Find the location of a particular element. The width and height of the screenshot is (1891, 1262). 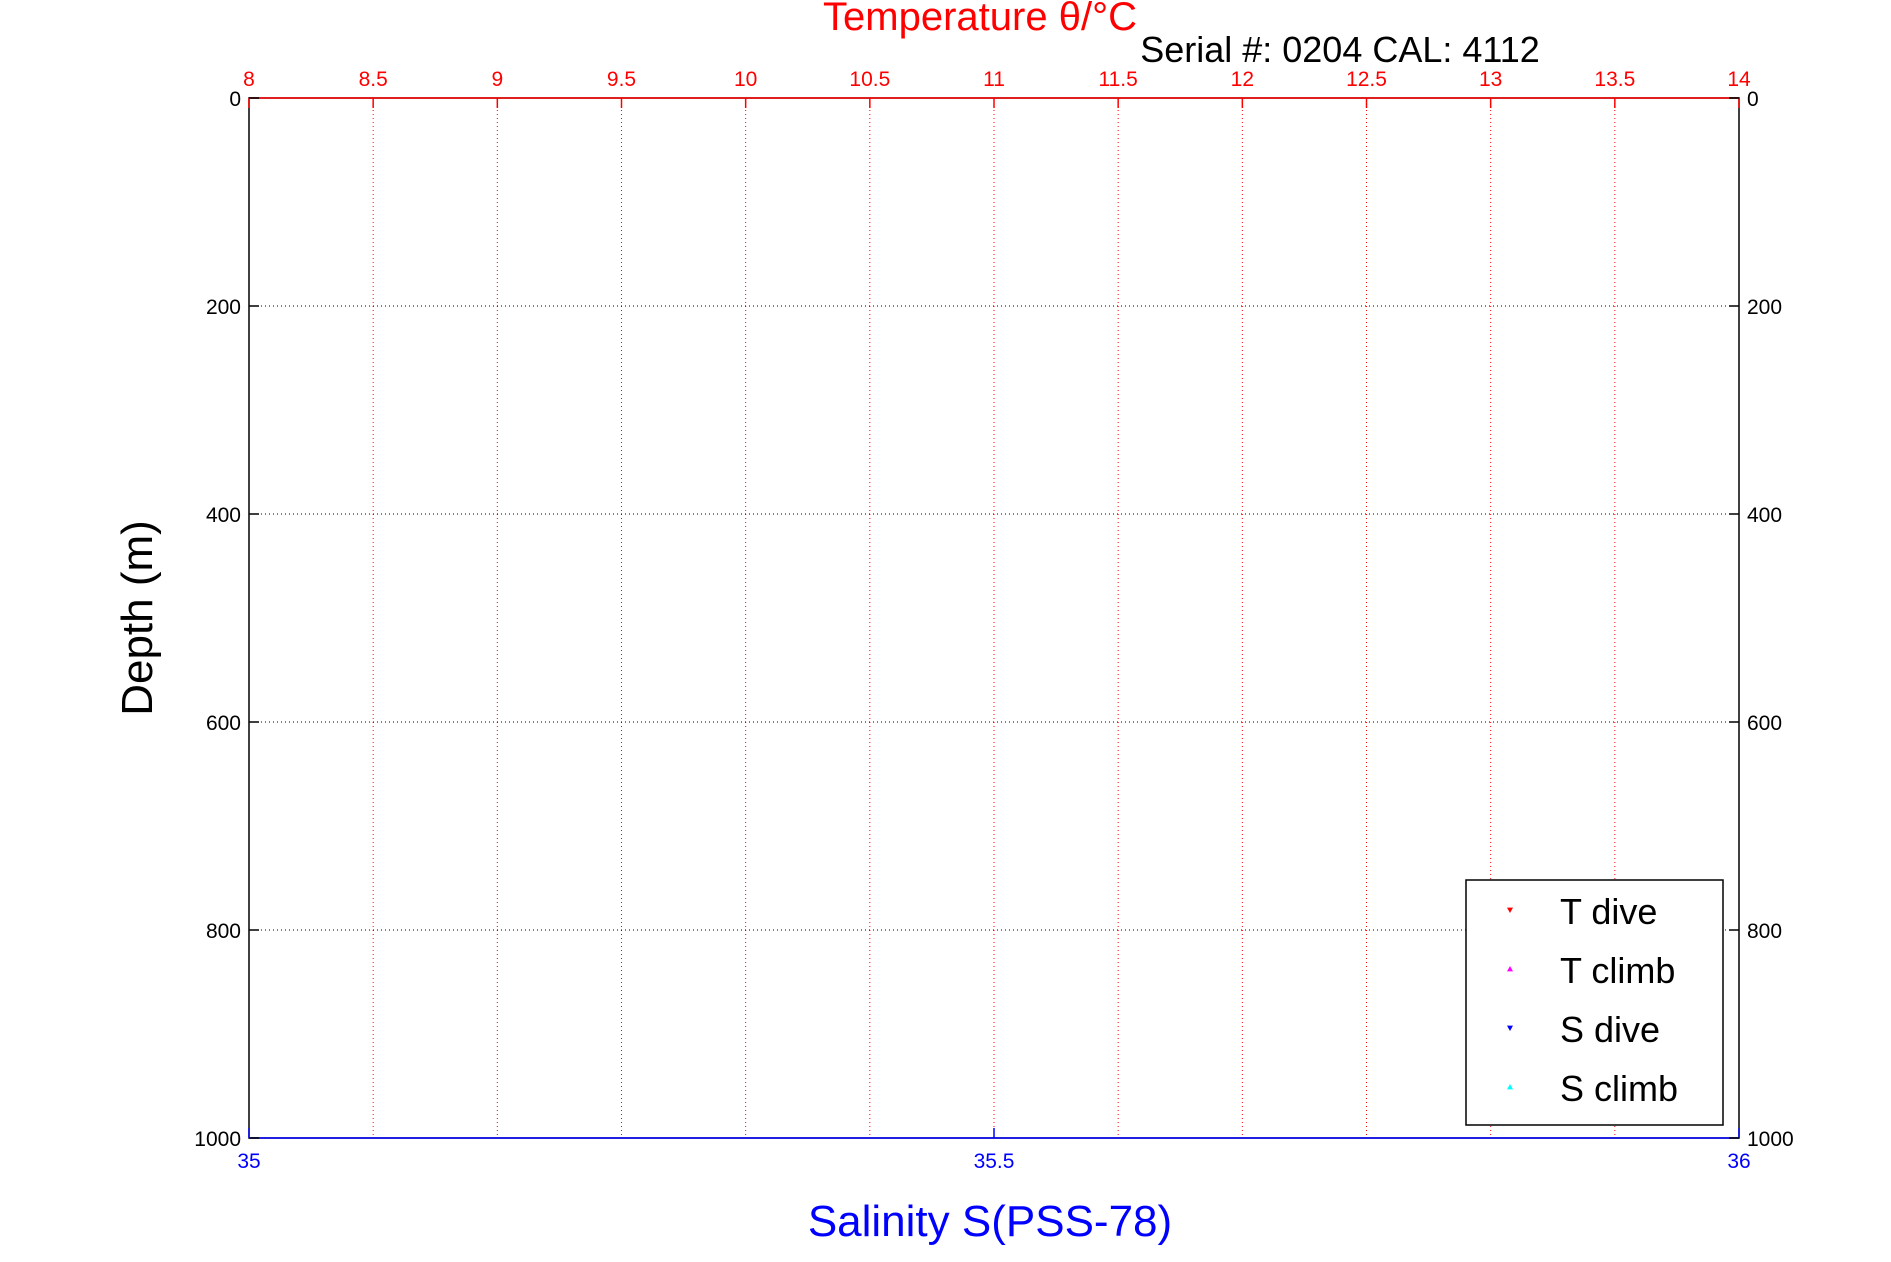

y-tick-label-left: 600 is located at coordinates (223, 723).